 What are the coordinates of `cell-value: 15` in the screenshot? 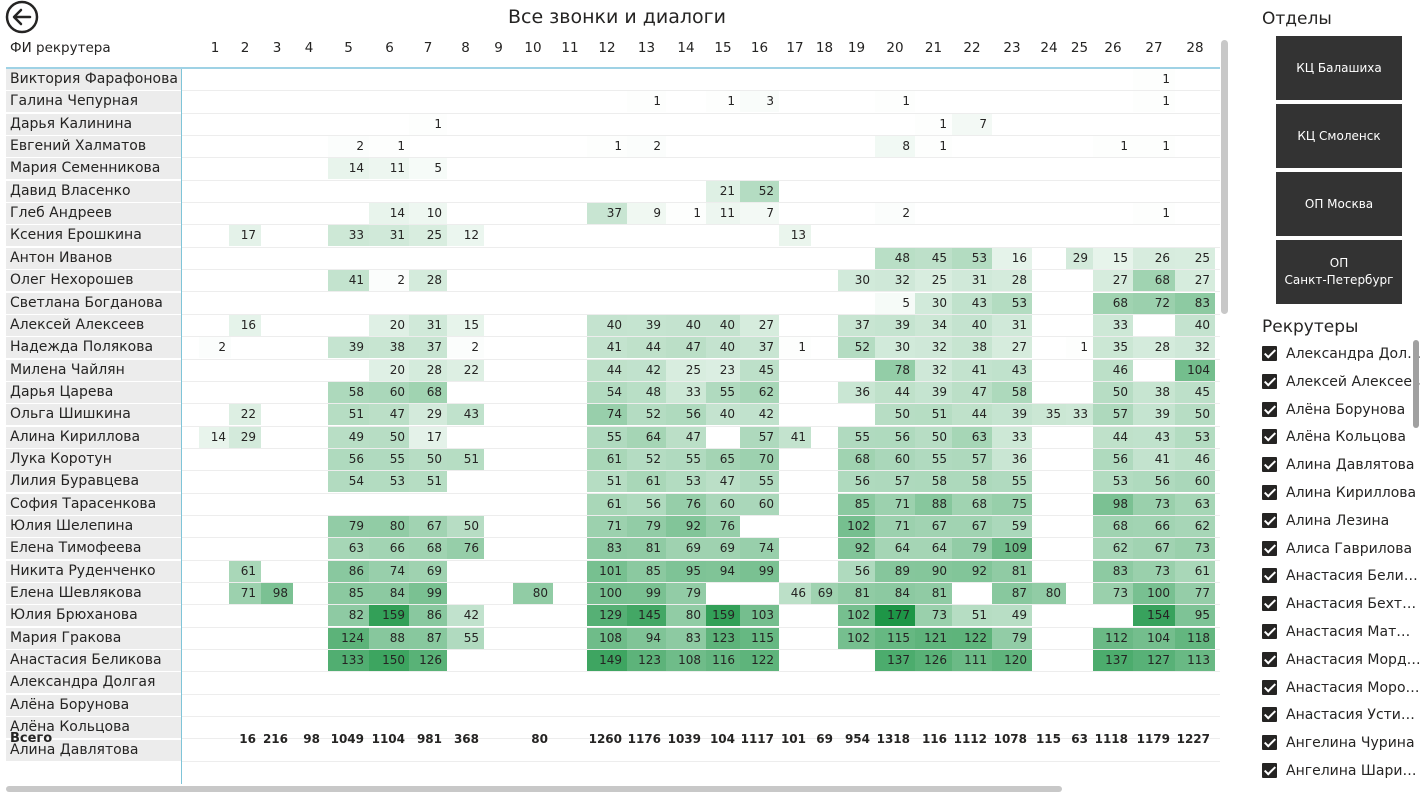 It's located at (1113, 258).